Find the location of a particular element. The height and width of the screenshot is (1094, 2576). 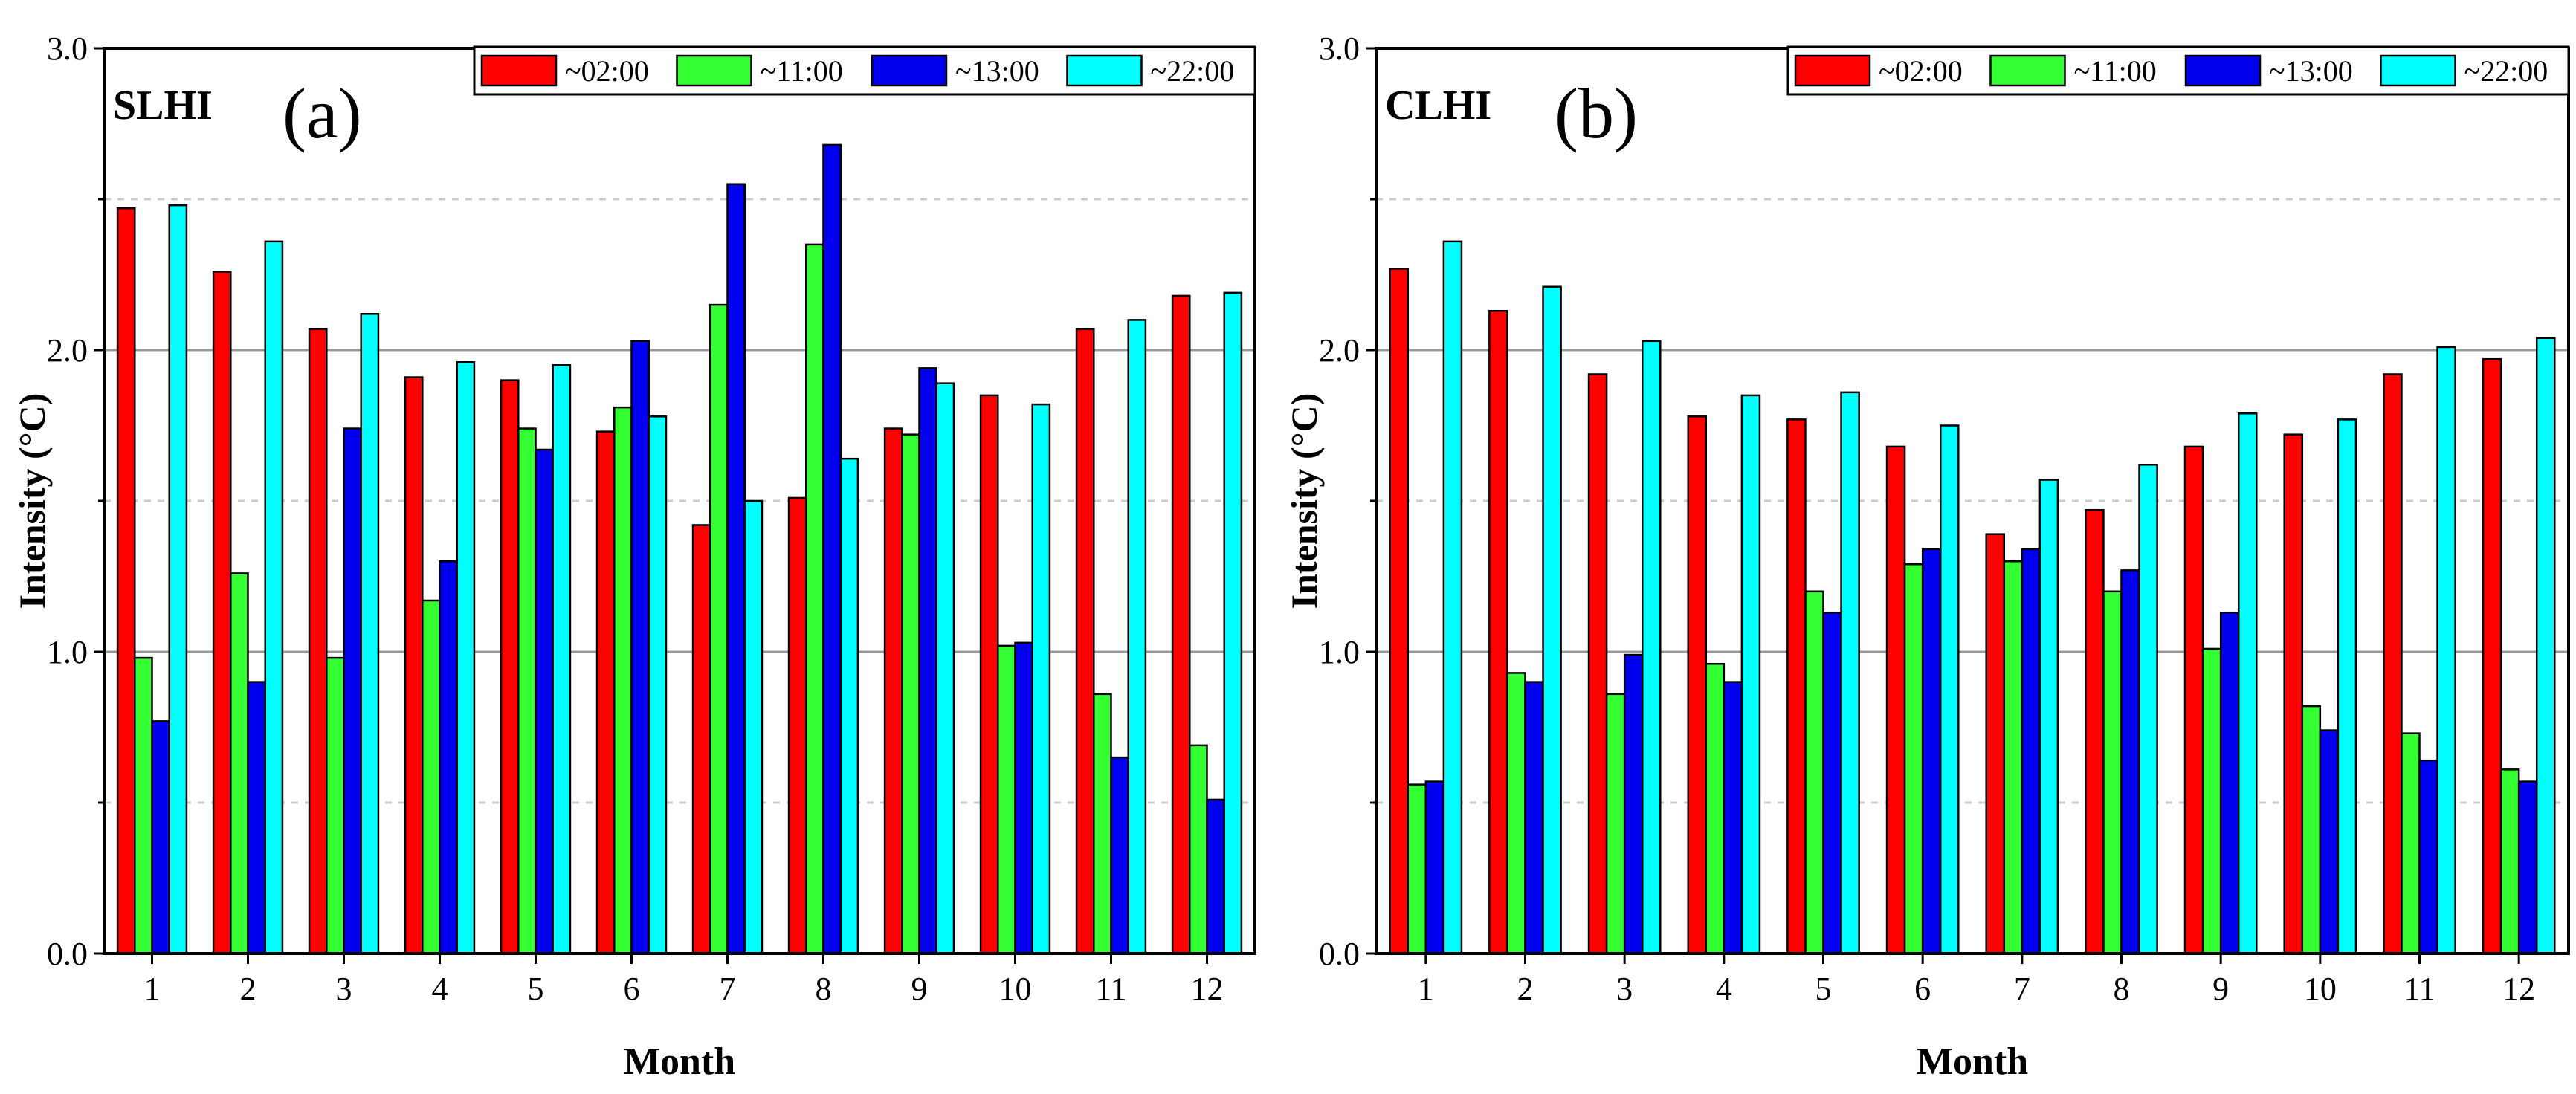

x-tick-label: 2 is located at coordinates (248, 989).